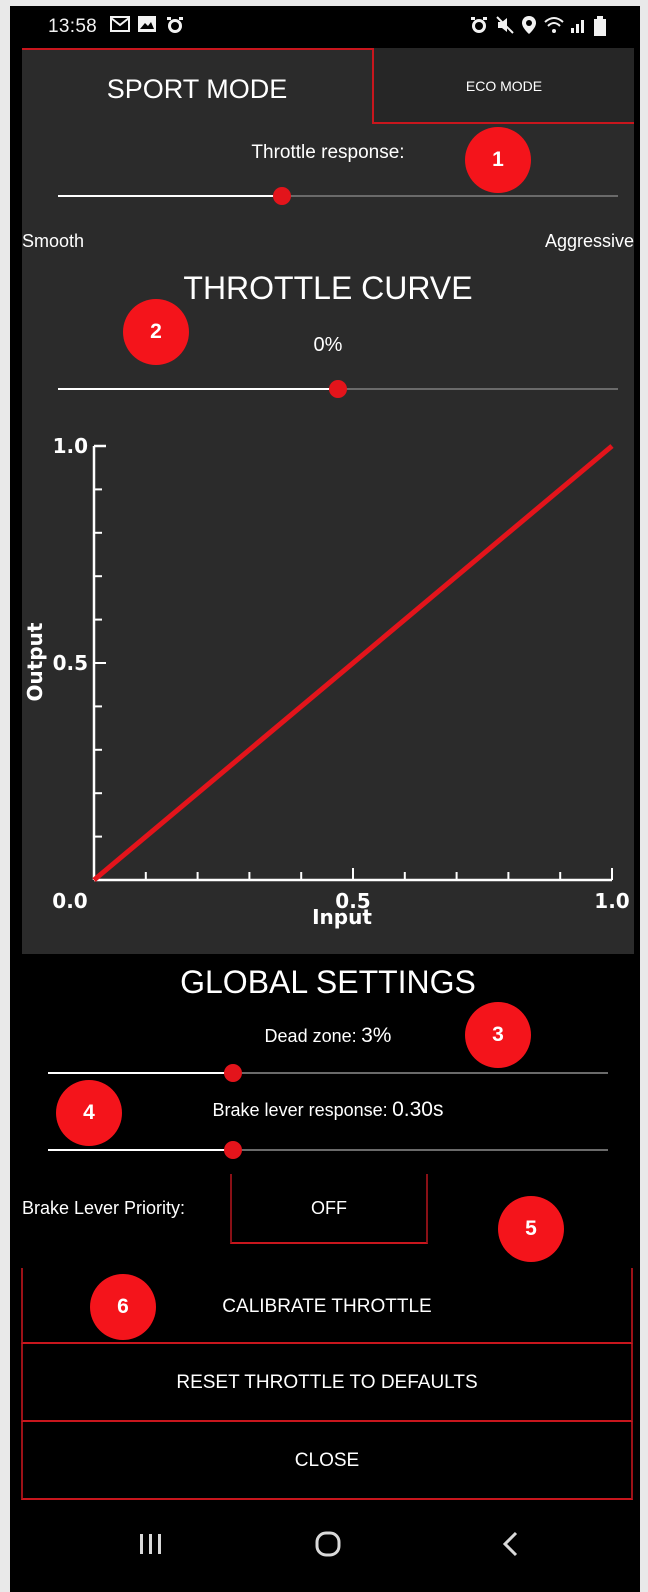  What do you see at coordinates (579, 27) in the screenshot?
I see `signal-icon` at bounding box center [579, 27].